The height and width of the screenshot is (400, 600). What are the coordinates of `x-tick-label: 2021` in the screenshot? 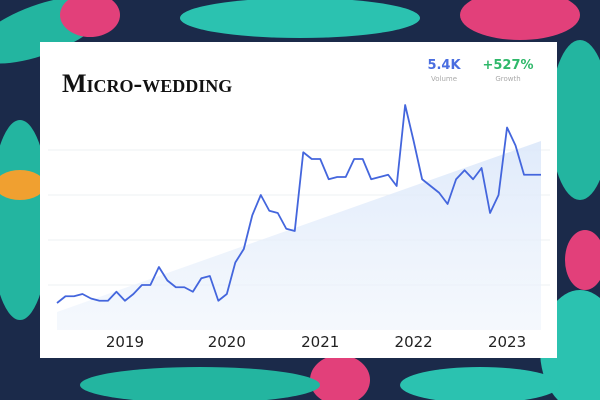 It's located at (320, 342).